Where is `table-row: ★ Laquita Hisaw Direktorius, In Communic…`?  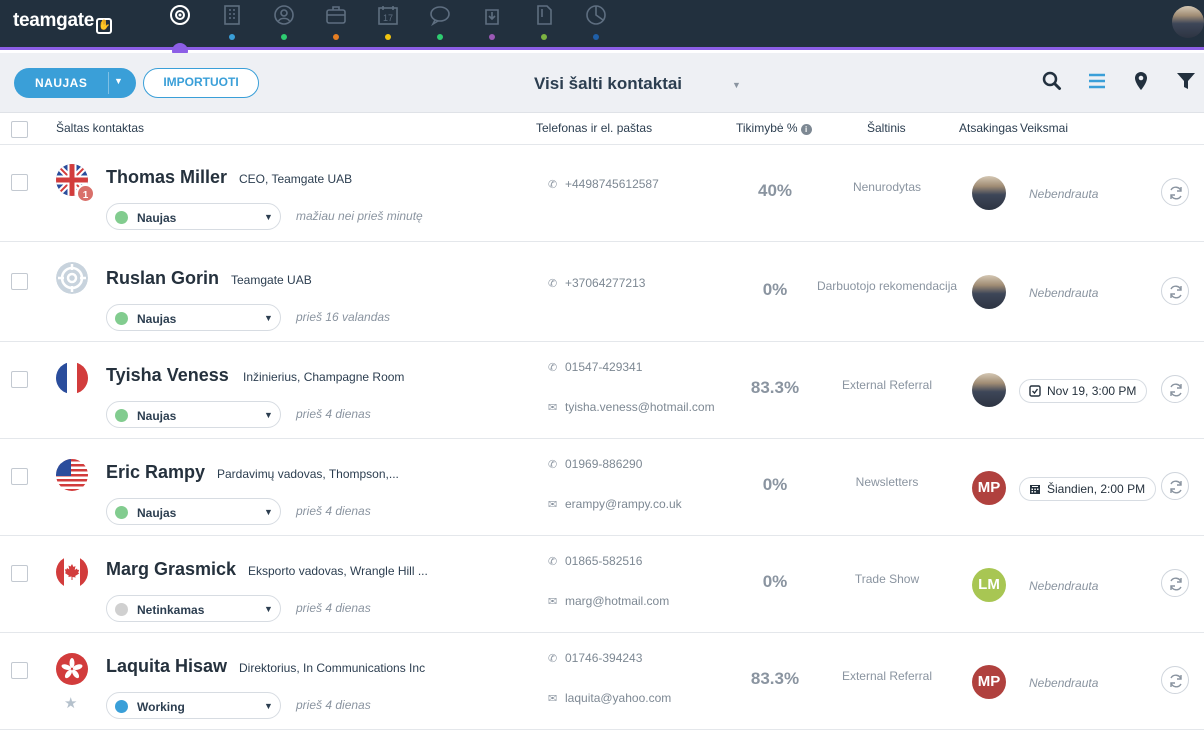 table-row: ★ Laquita Hisaw Direktorius, In Communic… is located at coordinates (602, 681).